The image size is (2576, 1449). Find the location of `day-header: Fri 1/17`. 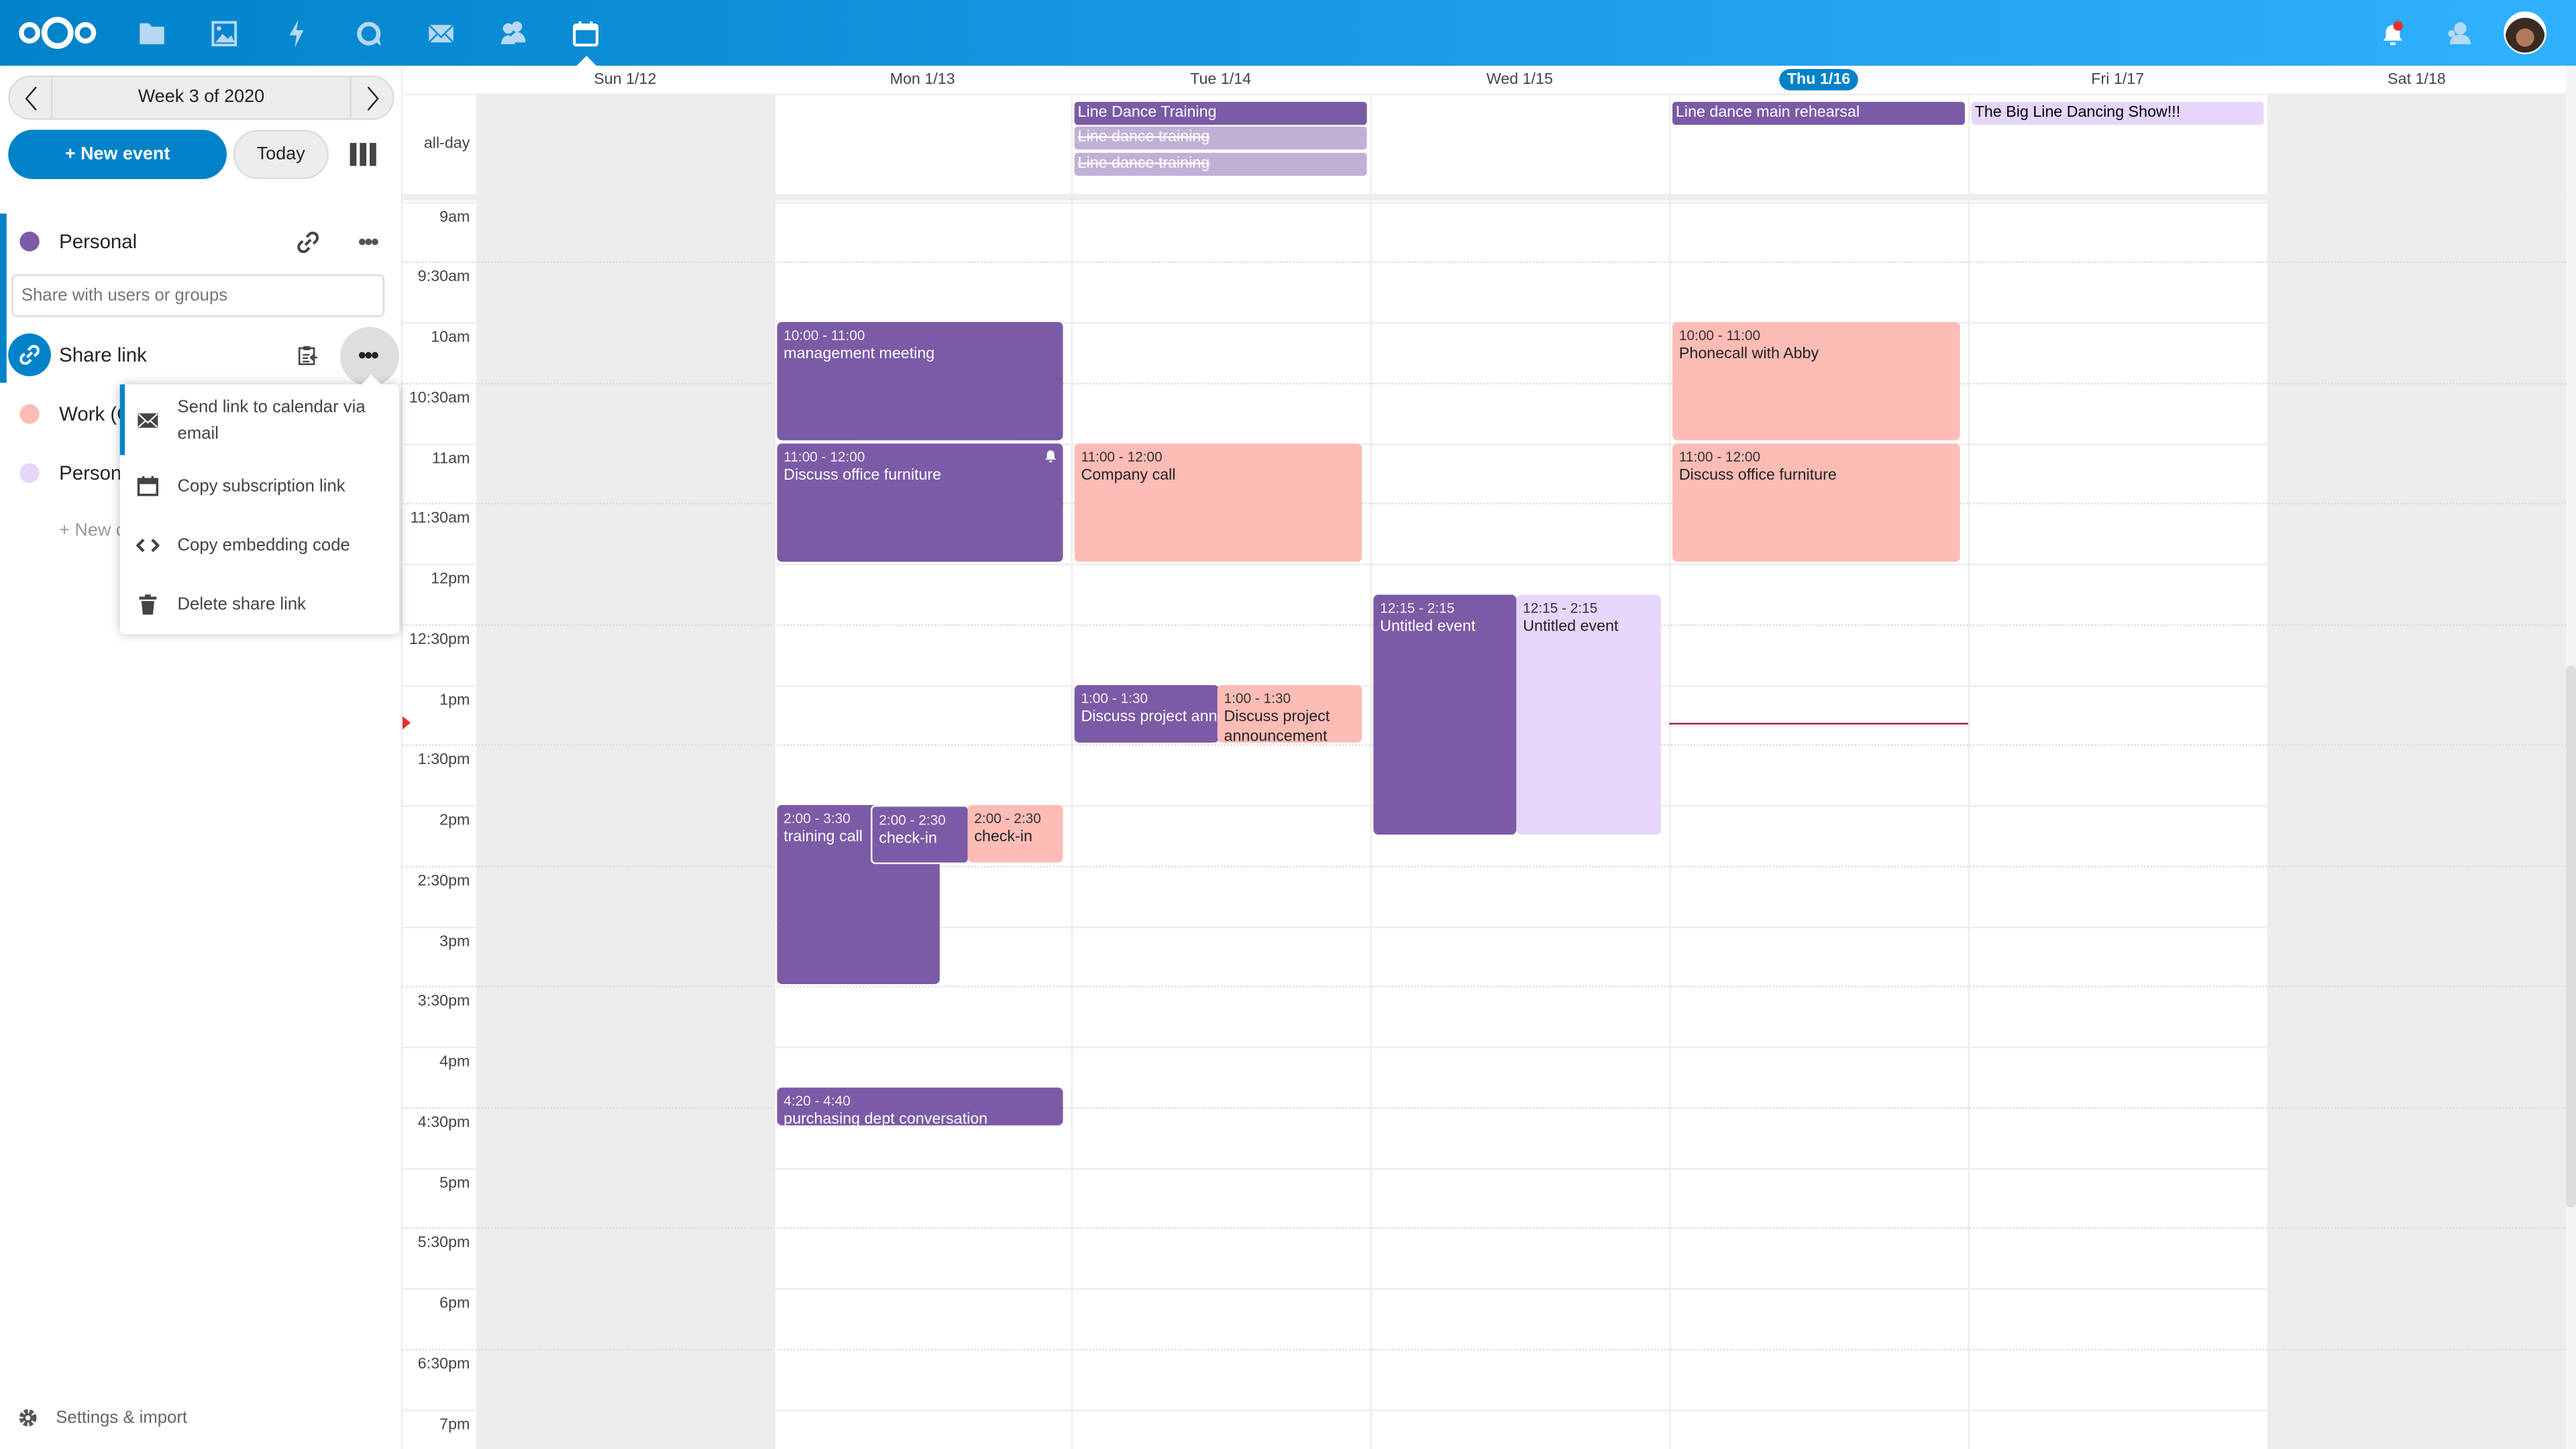

day-header: Fri 1/17 is located at coordinates (2117, 80).